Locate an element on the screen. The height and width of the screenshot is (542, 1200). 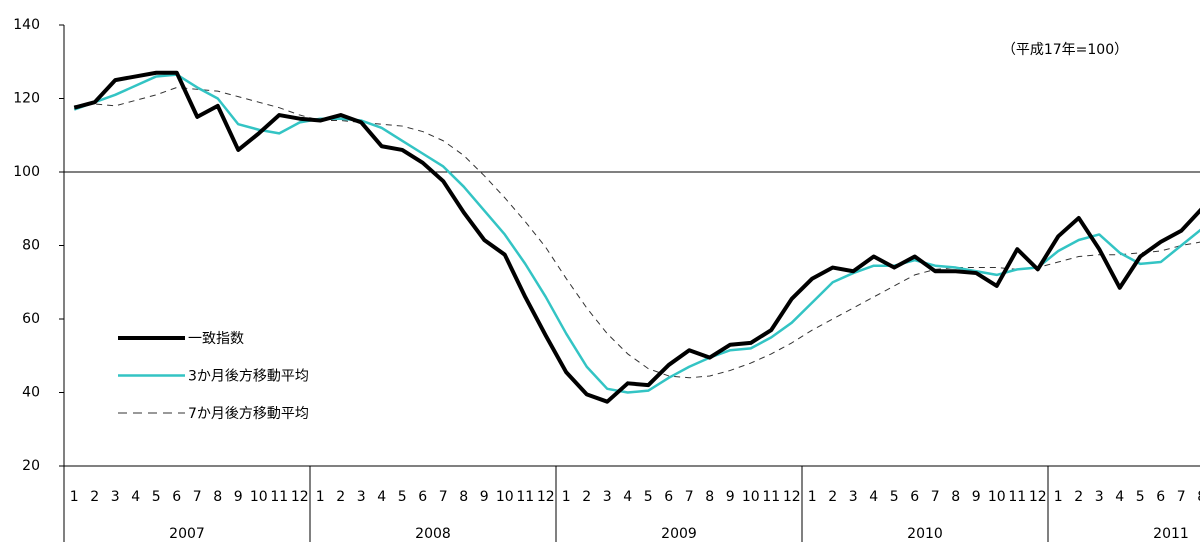
legend-label: 7か月後方移動平均 is located at coordinates (248, 414).